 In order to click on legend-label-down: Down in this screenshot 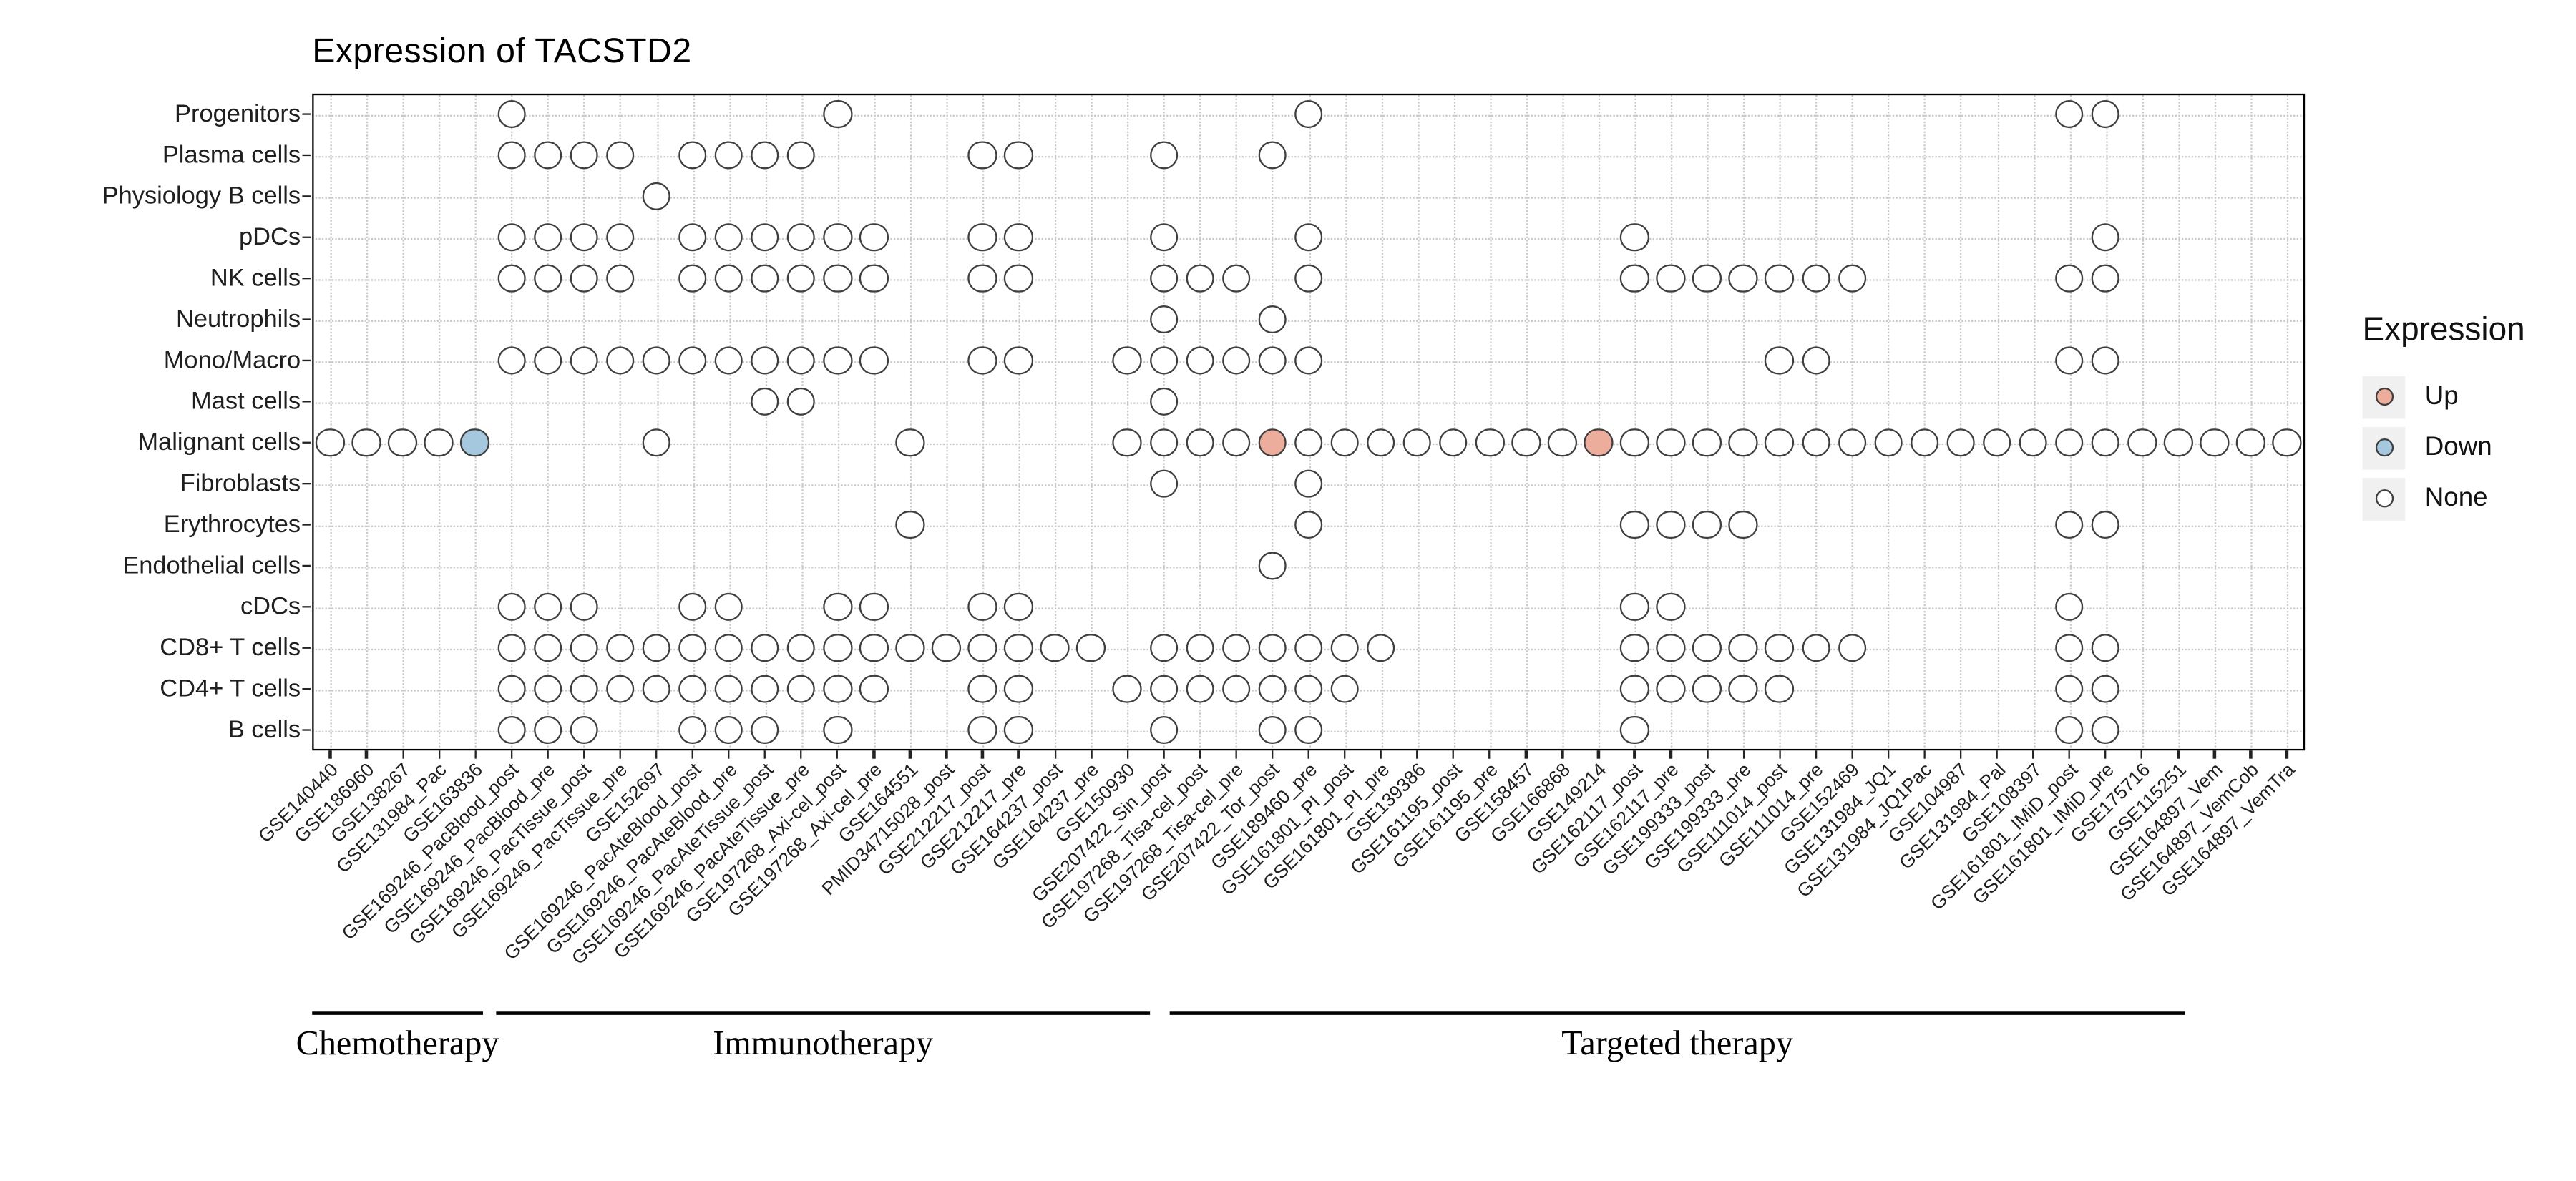, I will do `click(2458, 447)`.